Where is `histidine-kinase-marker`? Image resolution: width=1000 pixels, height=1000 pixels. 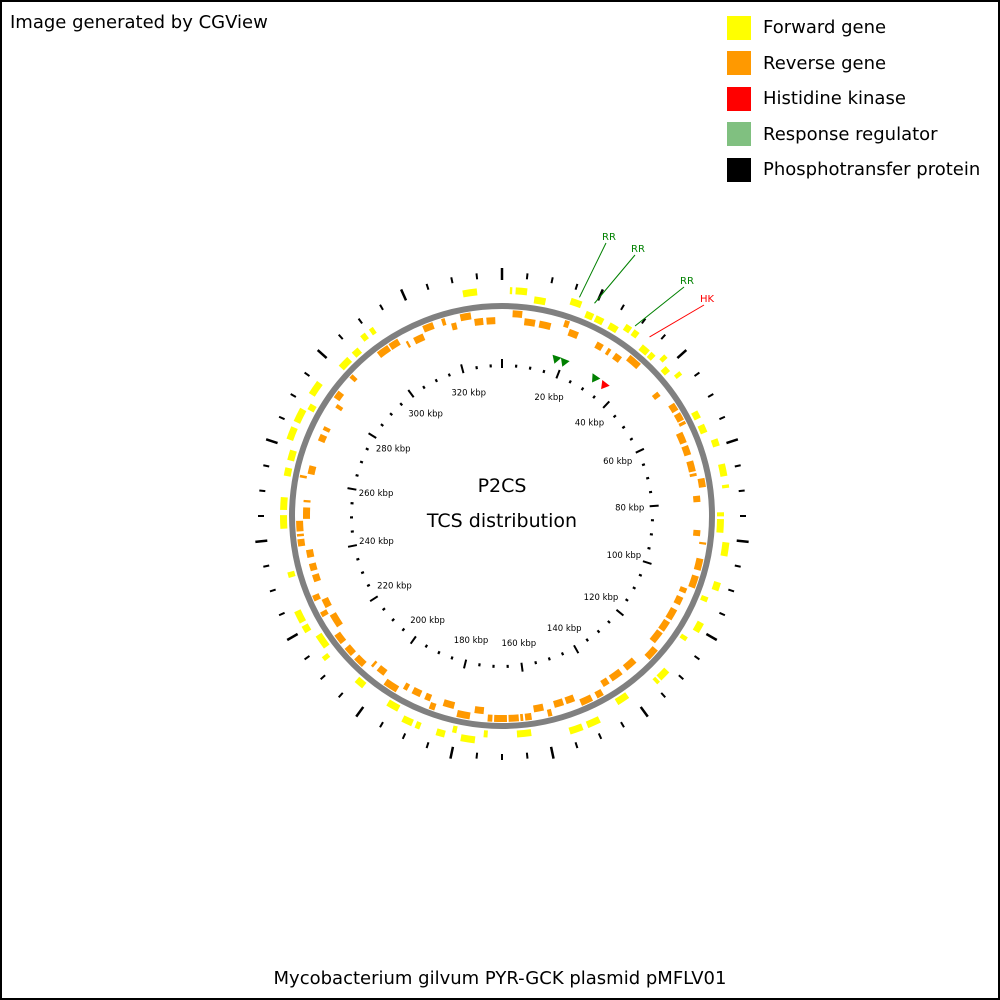 histidine-kinase-marker is located at coordinates (605, 384).